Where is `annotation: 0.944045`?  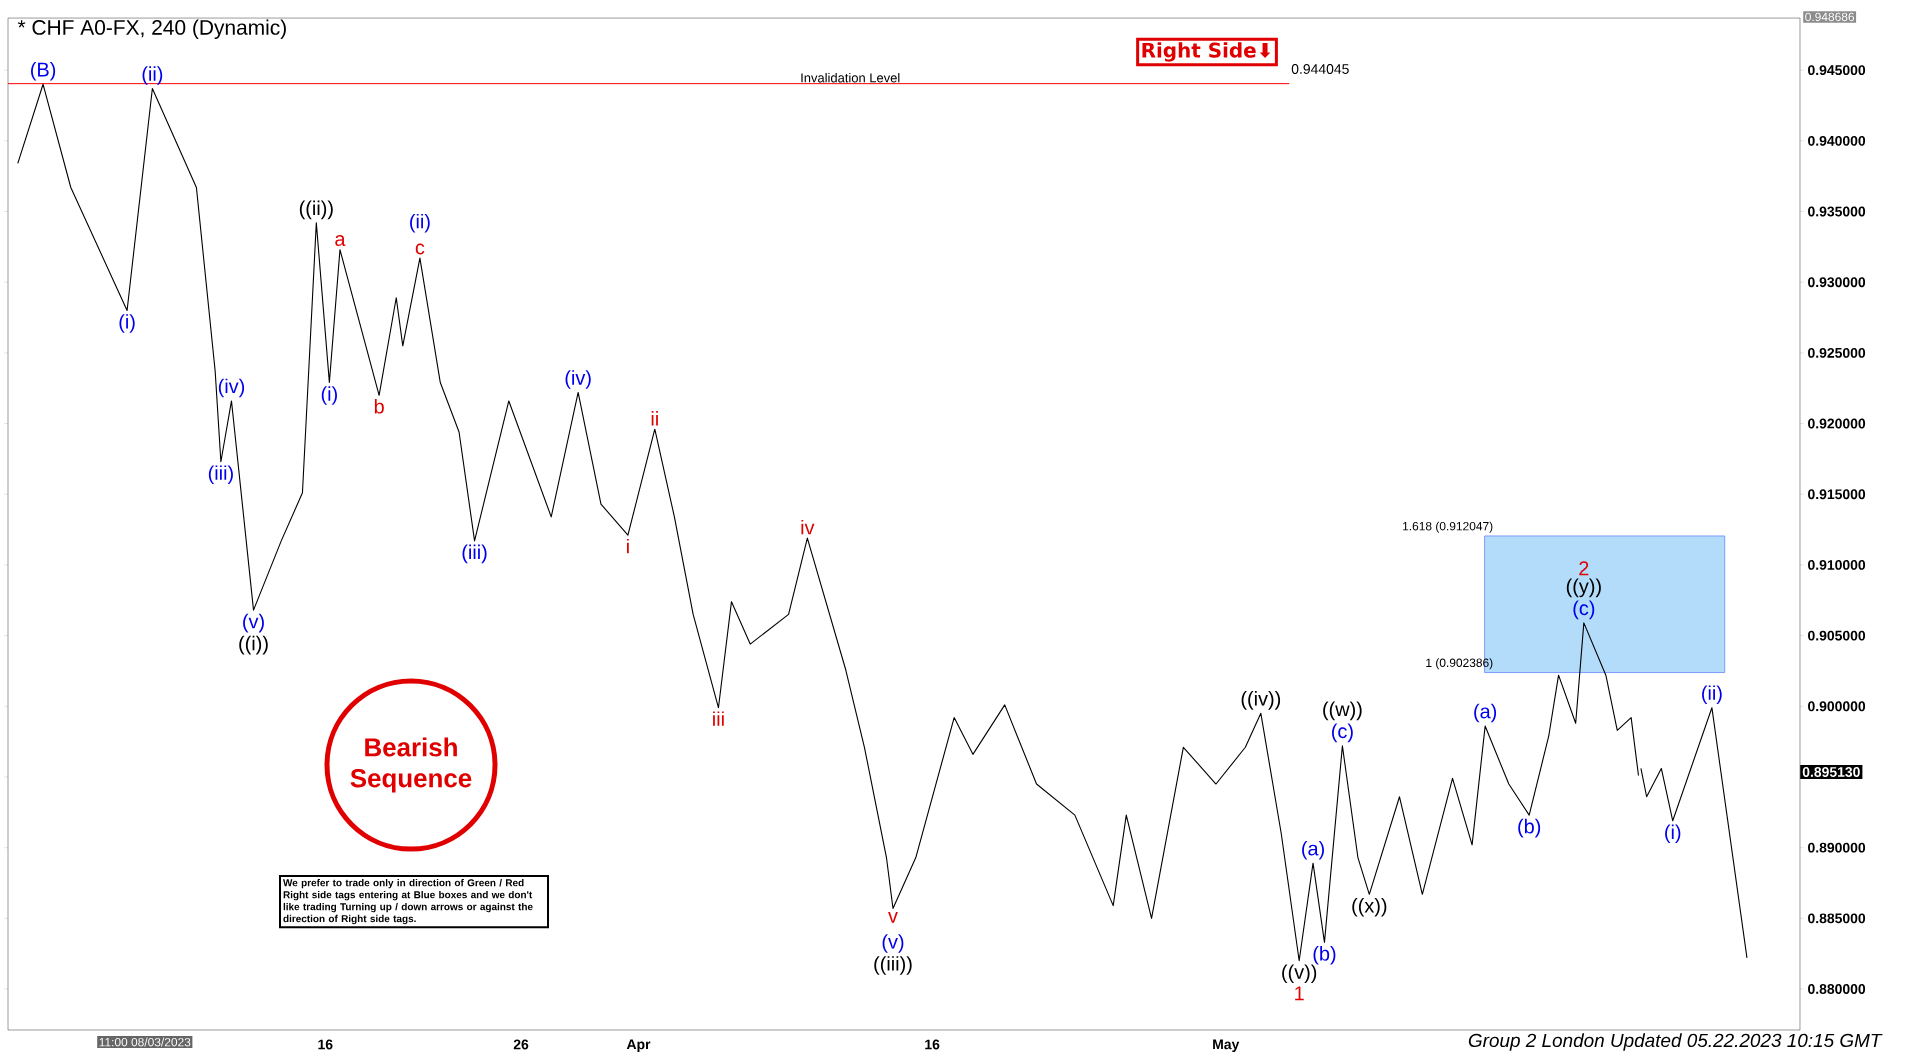 annotation: 0.944045 is located at coordinates (1320, 69).